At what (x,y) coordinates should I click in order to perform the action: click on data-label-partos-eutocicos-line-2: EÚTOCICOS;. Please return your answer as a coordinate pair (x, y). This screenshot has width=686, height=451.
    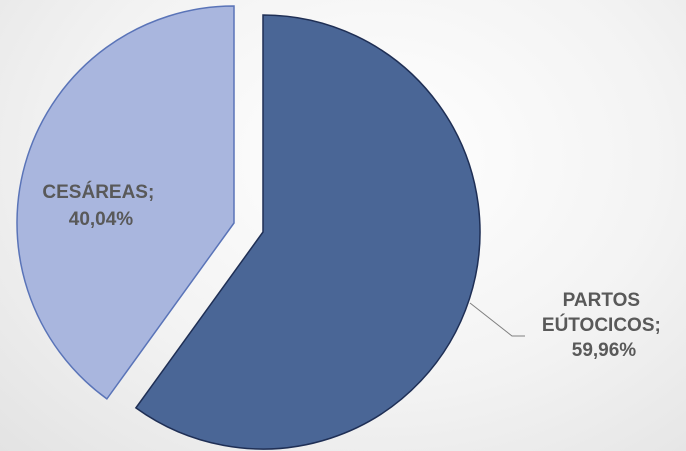
    Looking at the image, I should click on (601, 325).